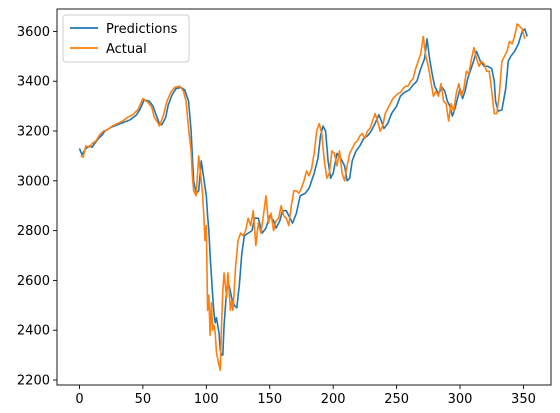  Describe the element at coordinates (33, 331) in the screenshot. I see `y-tick-label: 2400` at that location.